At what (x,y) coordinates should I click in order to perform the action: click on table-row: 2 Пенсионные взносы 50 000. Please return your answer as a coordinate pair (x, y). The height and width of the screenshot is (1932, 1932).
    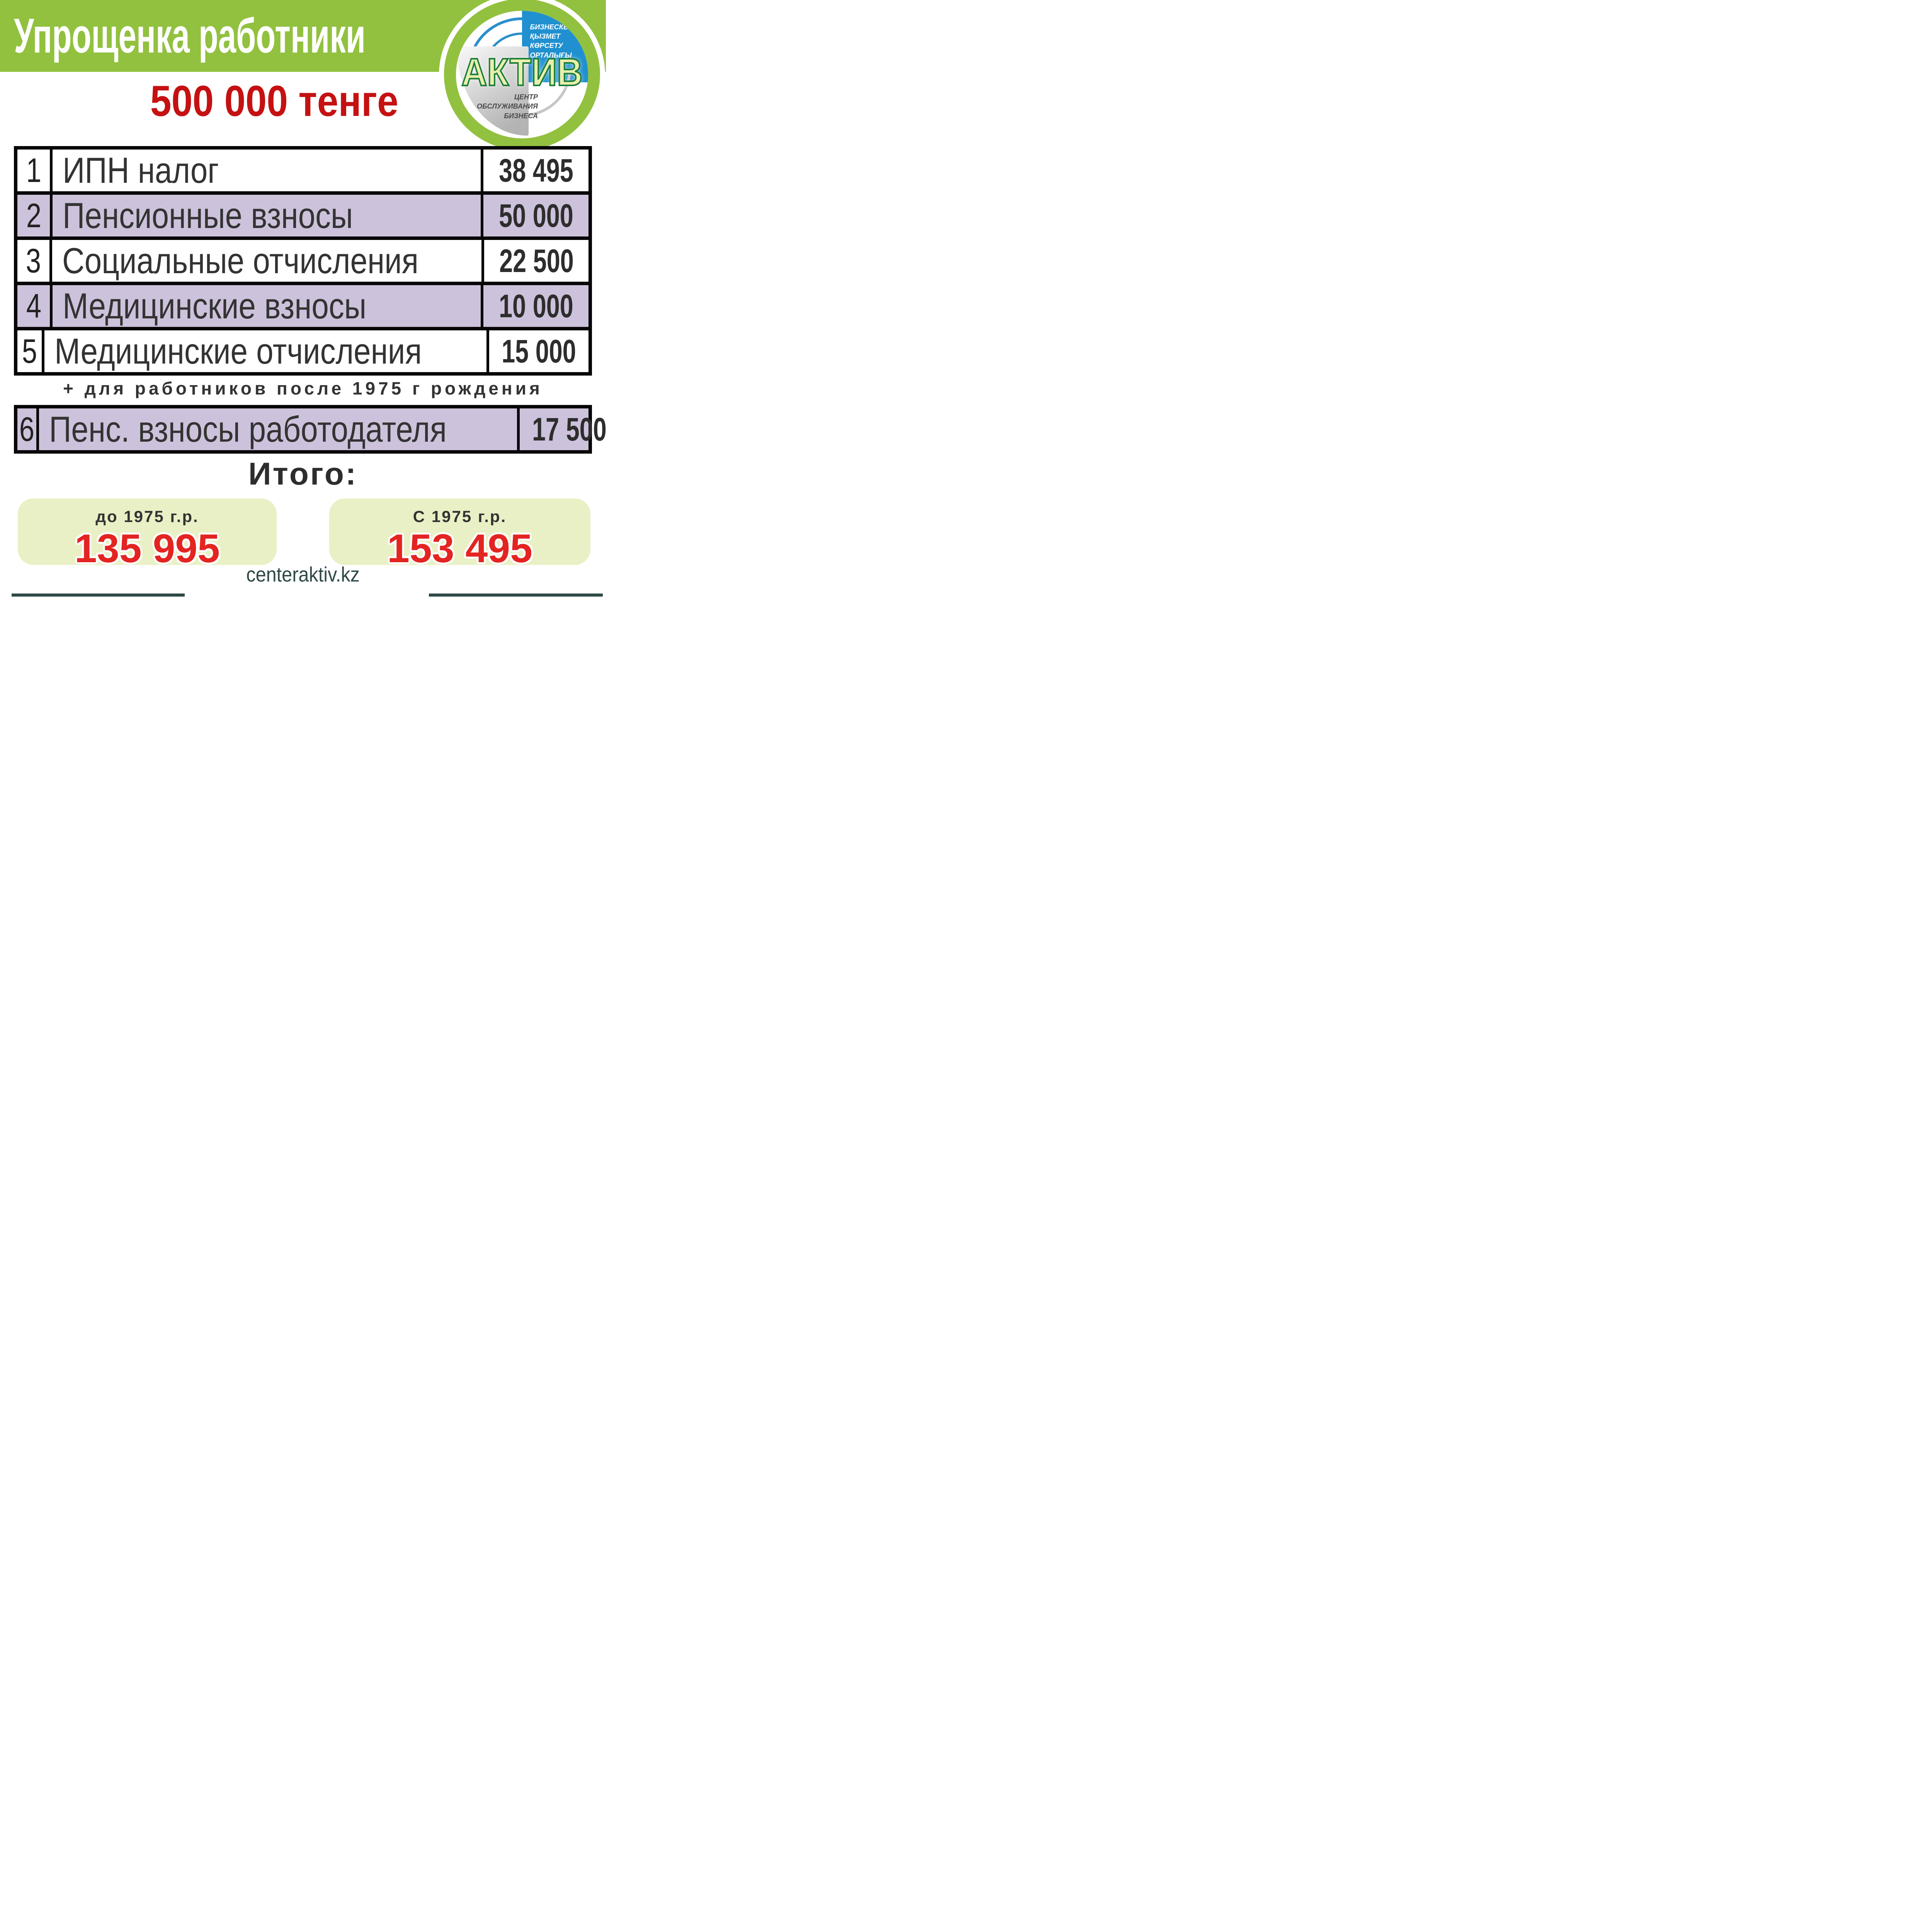
    Looking at the image, I should click on (303, 214).